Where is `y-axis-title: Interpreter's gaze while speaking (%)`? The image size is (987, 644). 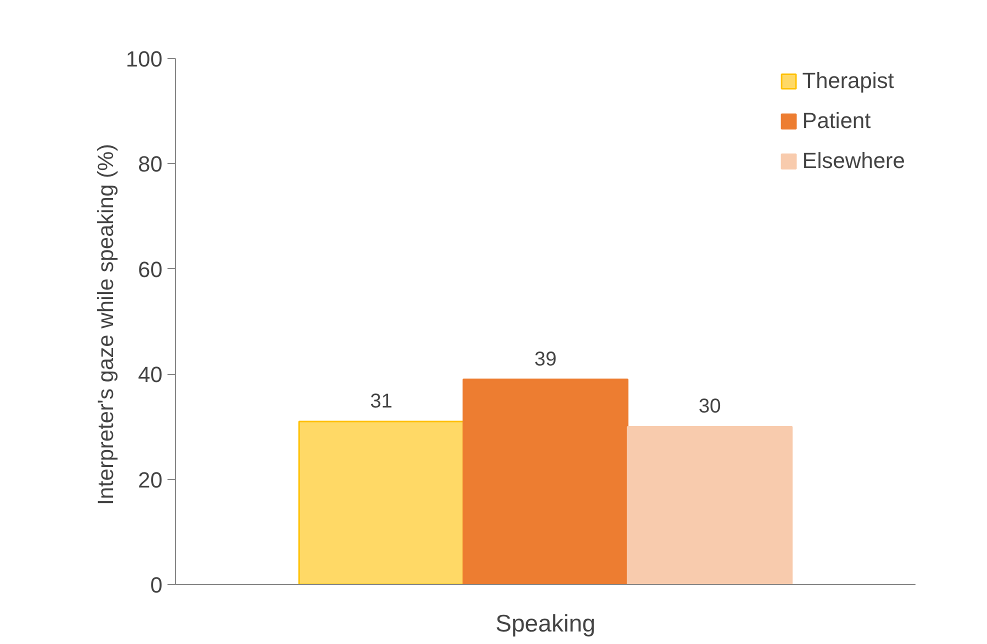 y-axis-title: Interpreter's gaze while speaking (%) is located at coordinates (105, 325).